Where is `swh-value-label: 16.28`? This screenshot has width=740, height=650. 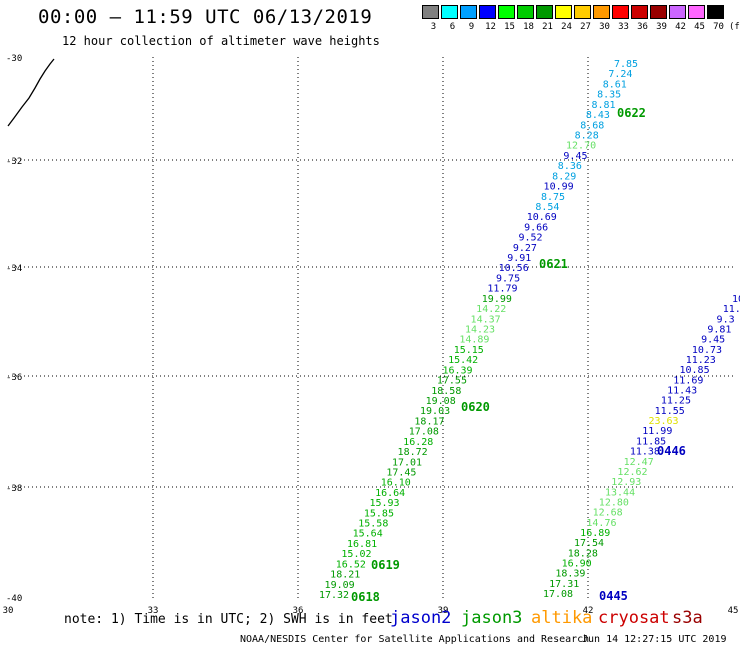 swh-value-label: 16.28 is located at coordinates (418, 442).